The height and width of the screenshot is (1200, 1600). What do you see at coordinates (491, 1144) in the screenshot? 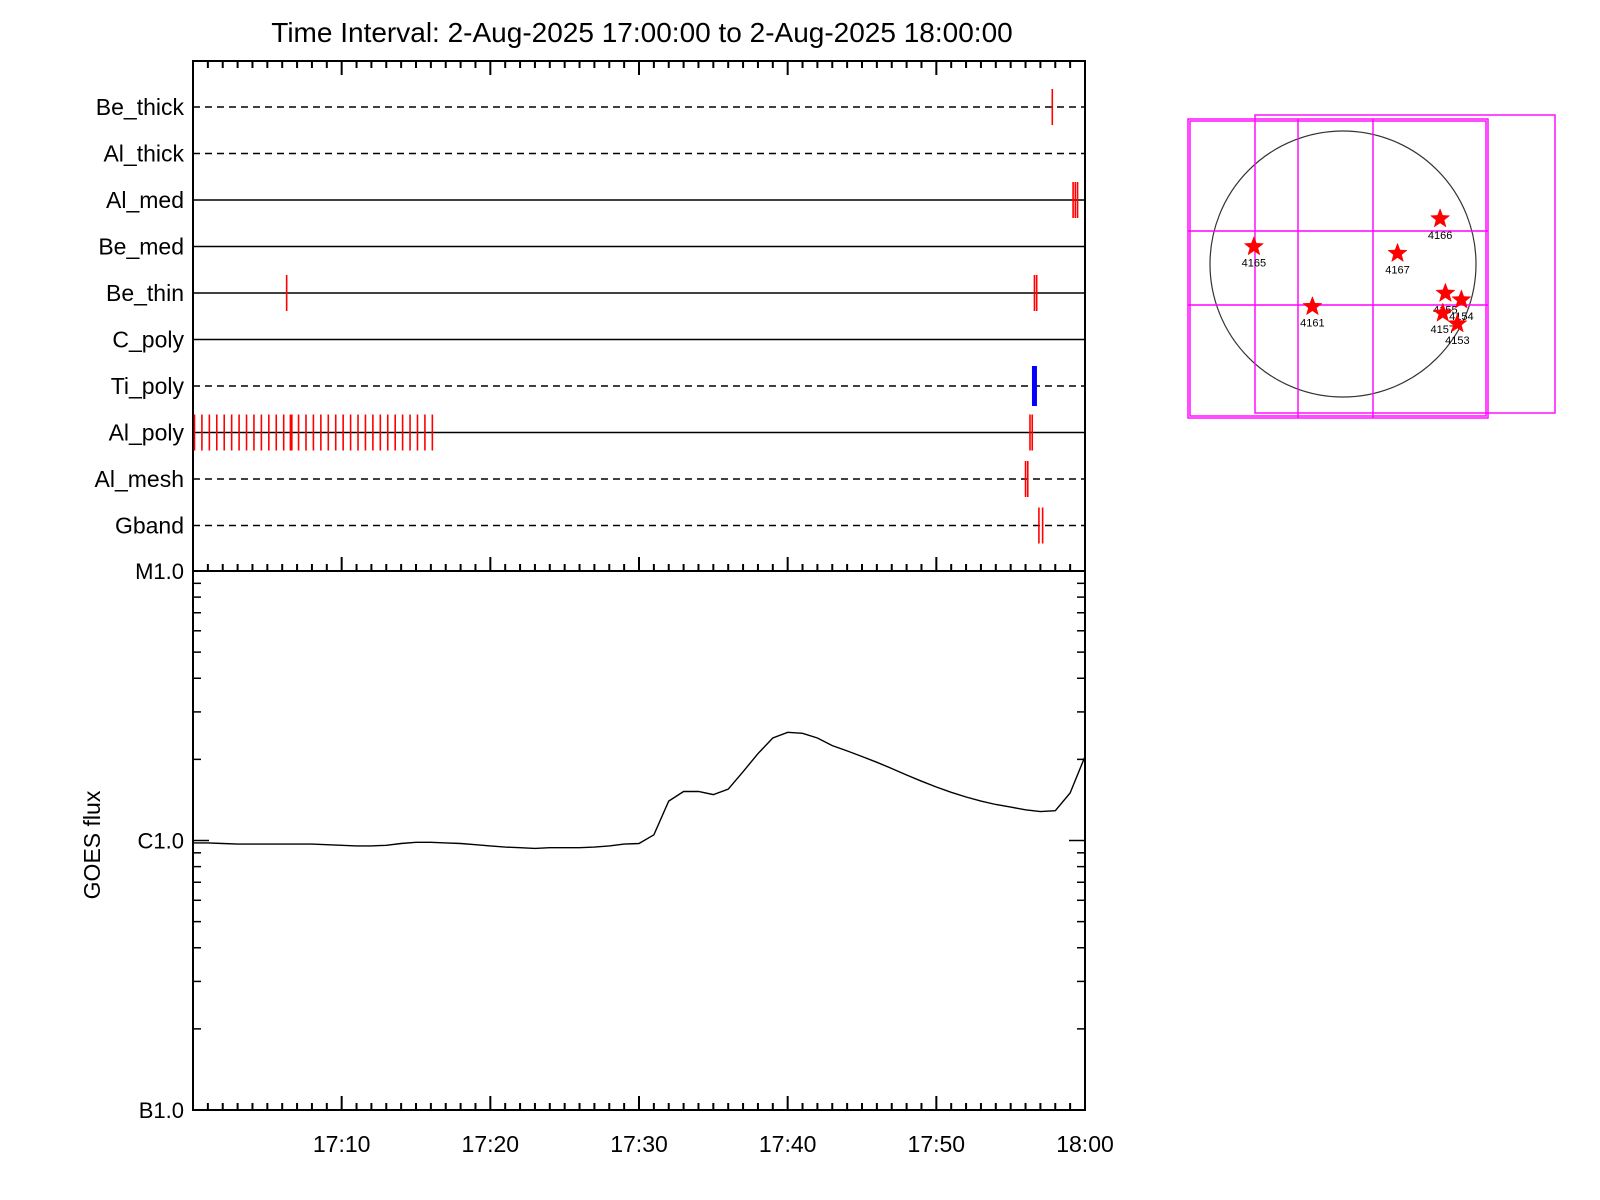
I see `x-tick-label: 17:20` at bounding box center [491, 1144].